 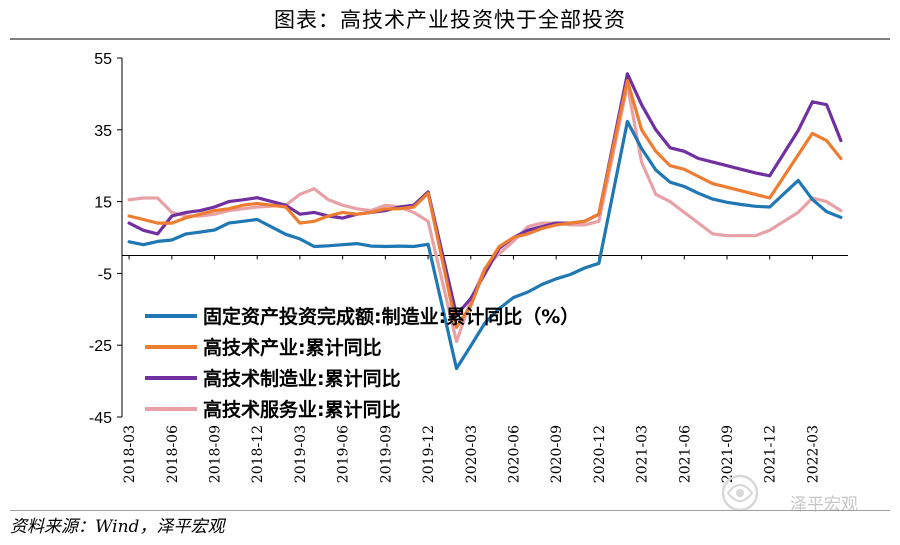 What do you see at coordinates (450, 510) in the screenshot?
I see `footer-divider` at bounding box center [450, 510].